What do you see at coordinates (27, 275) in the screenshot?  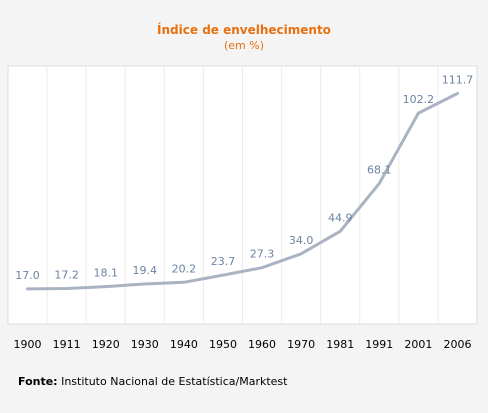 I see `data-label: 17.0` at bounding box center [27, 275].